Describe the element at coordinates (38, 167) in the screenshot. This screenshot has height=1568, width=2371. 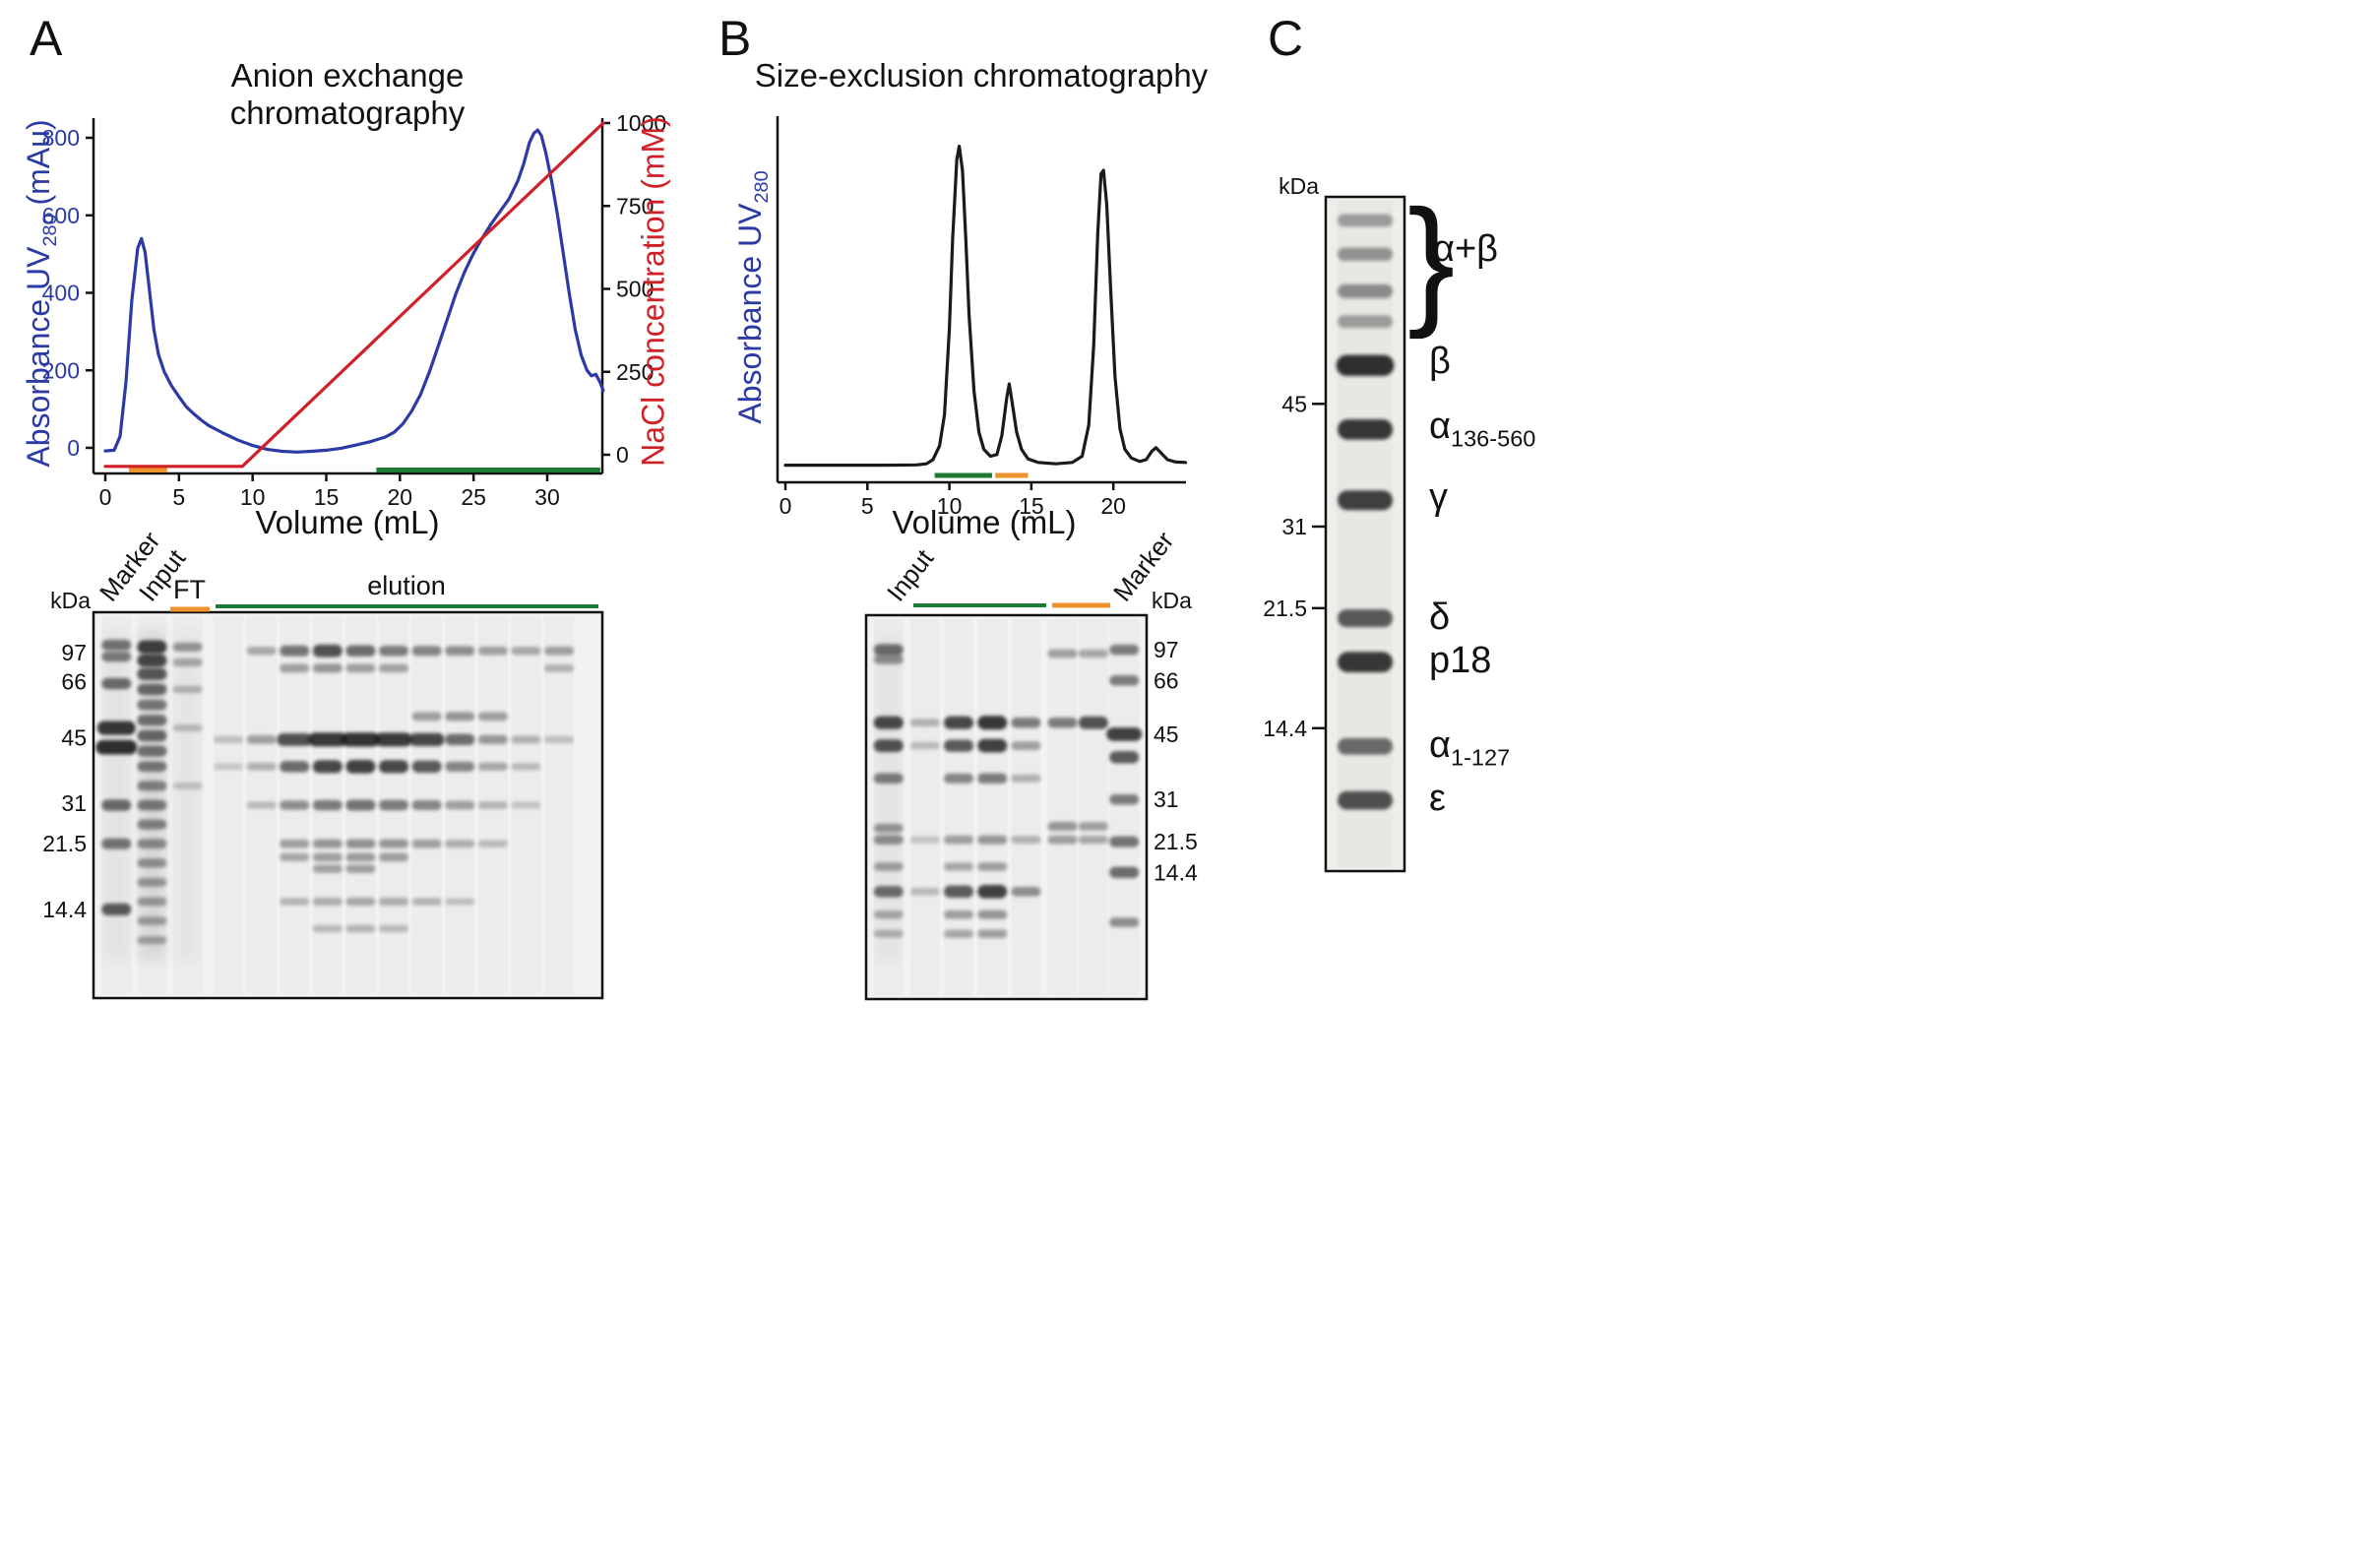
I see `yaxis-label-units: (mAu)` at that location.